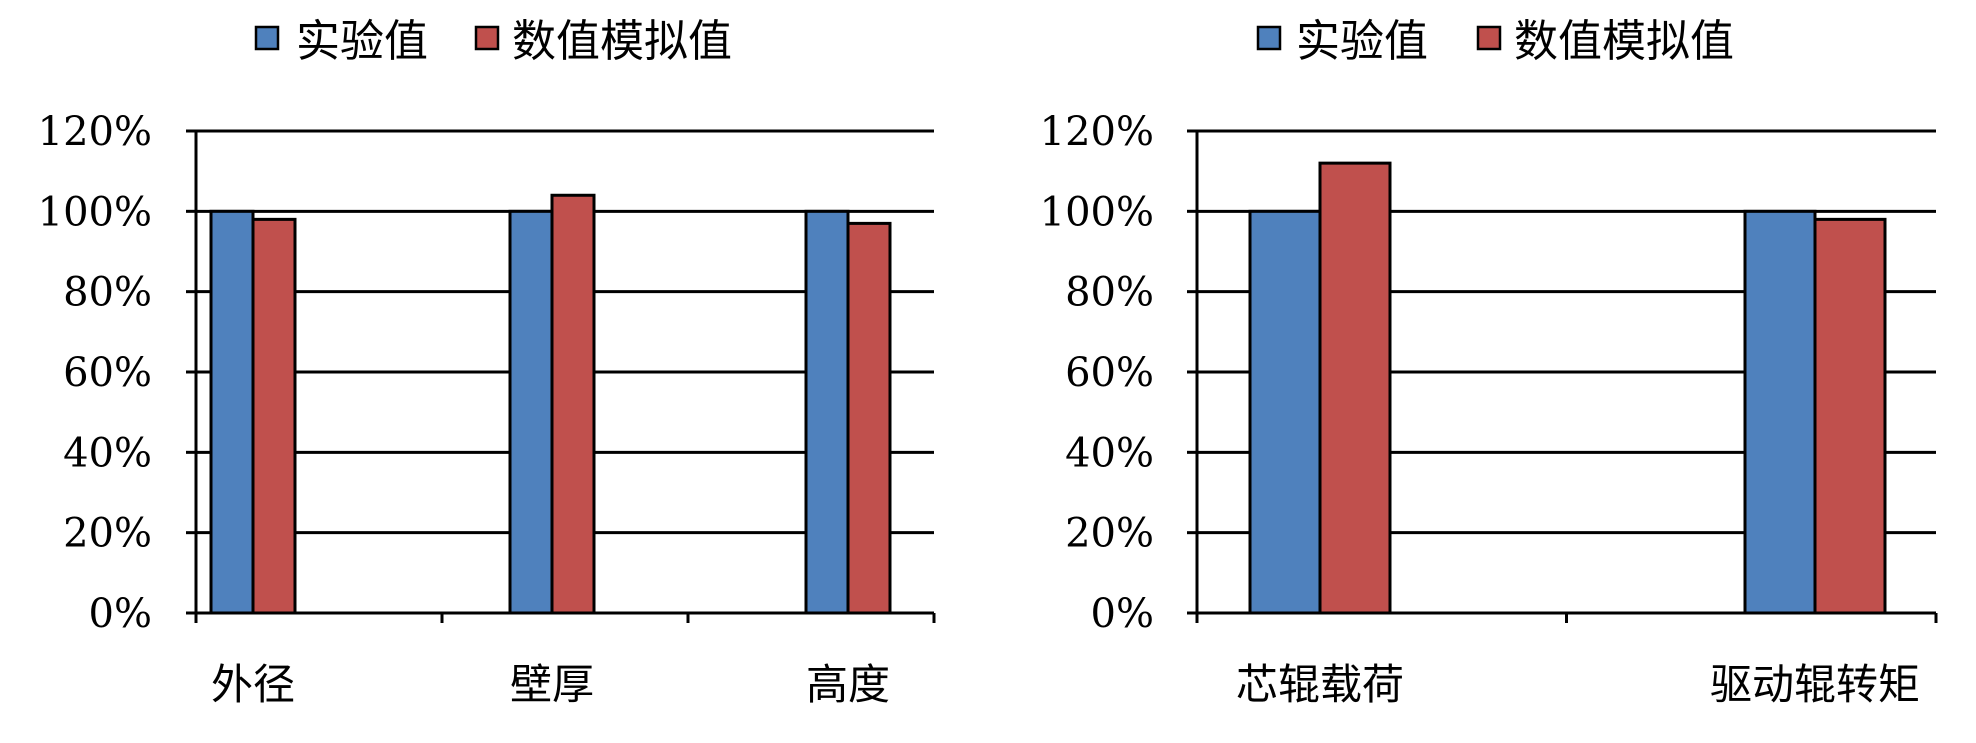 The image size is (1976, 743). I want to click on chart2-y-tick-label: 60%, so click(1109, 373).